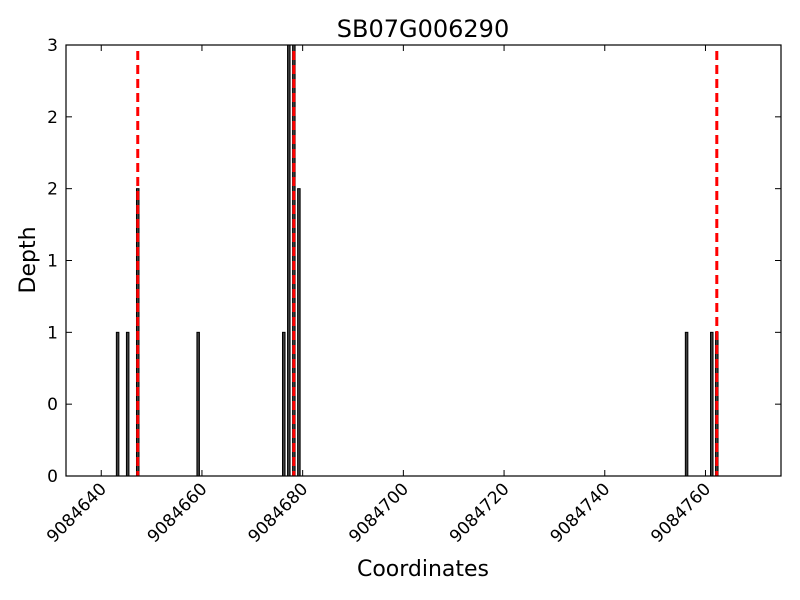  Describe the element at coordinates (279, 513) in the screenshot. I see `x-tick-label-2: 9084680` at that location.